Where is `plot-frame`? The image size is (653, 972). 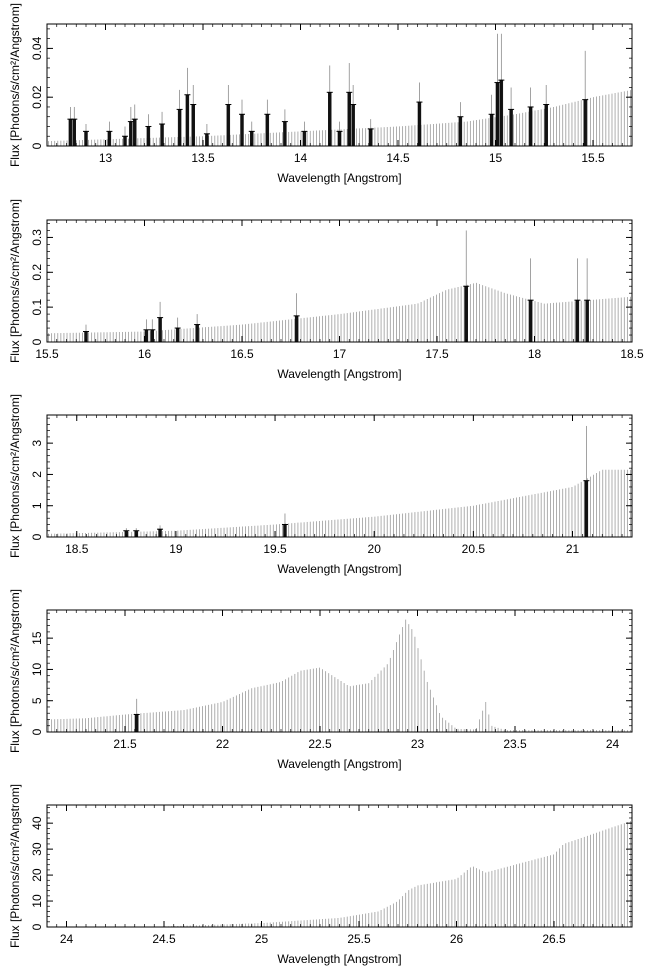 plot-frame is located at coordinates (339, 671).